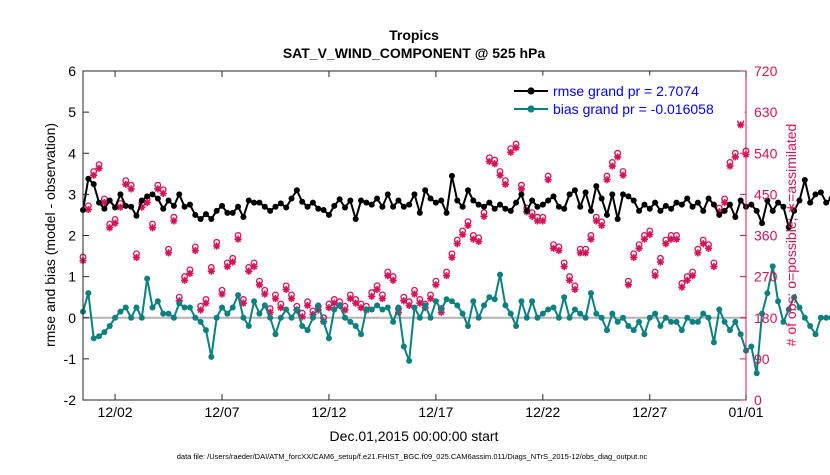 The image size is (830, 475). I want to click on right-axis-label: # of obs: o=possible; ∗=assimilated, so click(791, 235).